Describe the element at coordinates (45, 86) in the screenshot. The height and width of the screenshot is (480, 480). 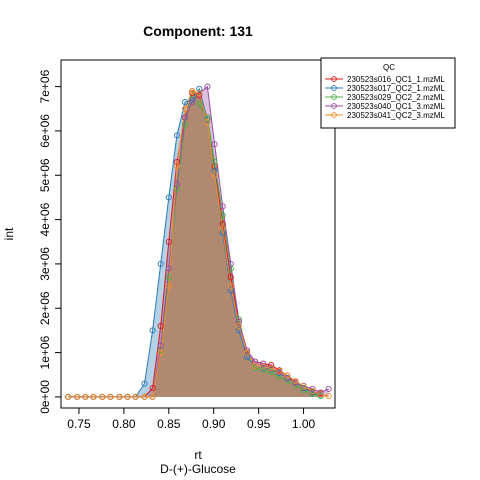
I see `y-tick-label-8: 7e+06` at that location.